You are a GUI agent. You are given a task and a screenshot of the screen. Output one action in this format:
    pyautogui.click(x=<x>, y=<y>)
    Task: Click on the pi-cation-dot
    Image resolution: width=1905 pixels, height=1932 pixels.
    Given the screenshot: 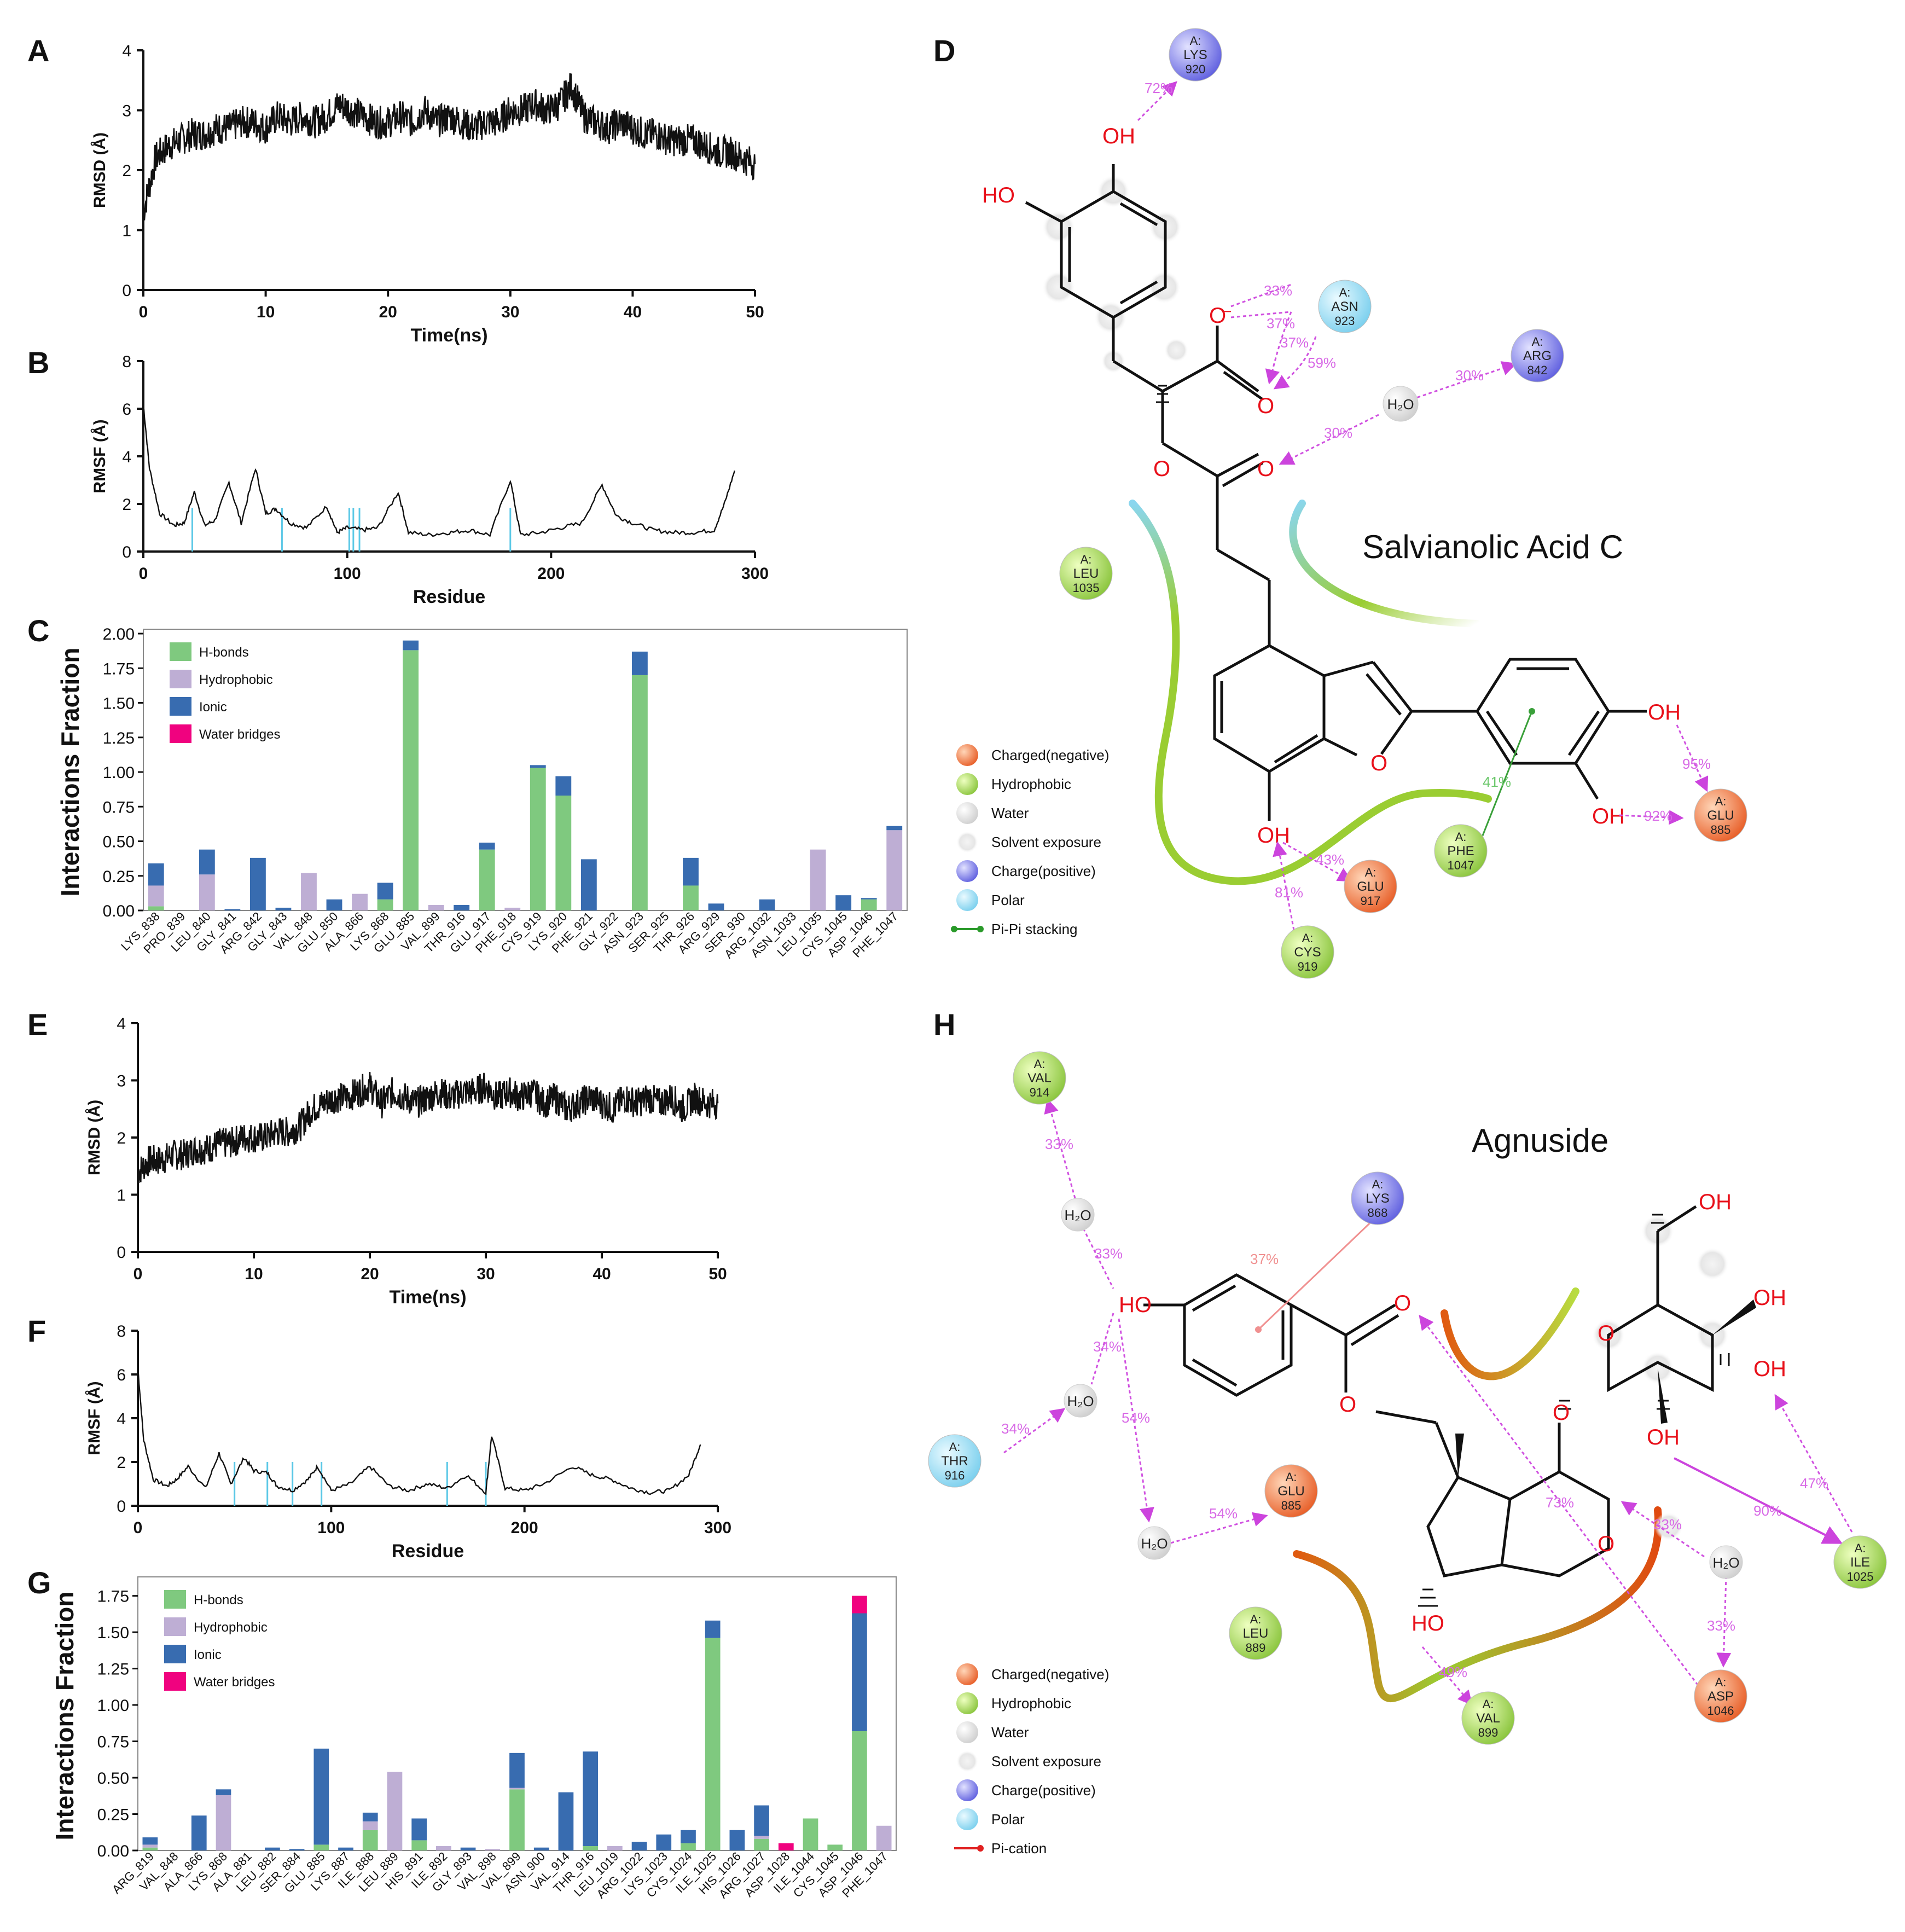 What is the action you would take?
    pyautogui.click(x=1258, y=1329)
    